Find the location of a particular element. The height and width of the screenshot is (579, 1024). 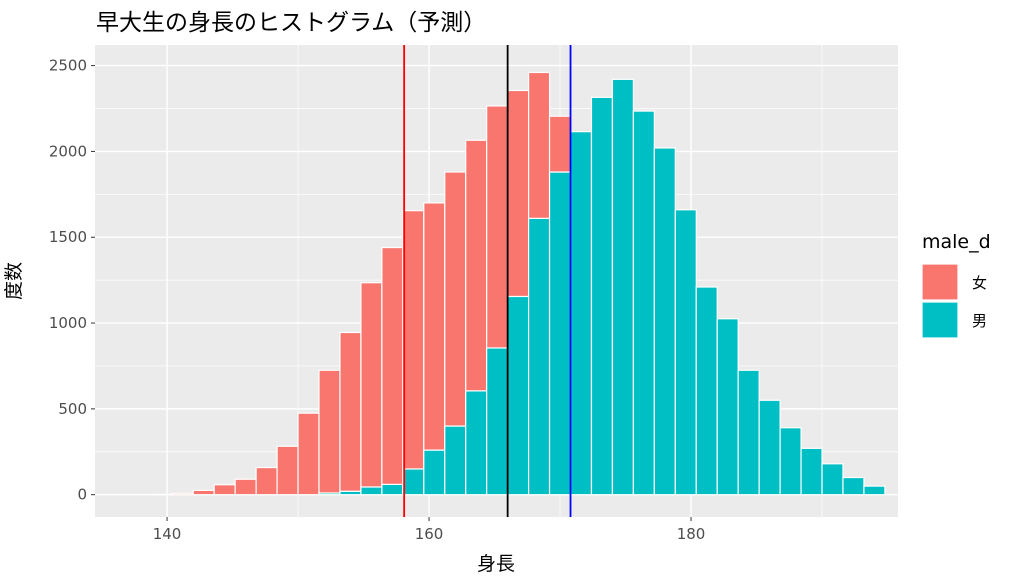

y-axis-title: 度数 is located at coordinates (14, 281).